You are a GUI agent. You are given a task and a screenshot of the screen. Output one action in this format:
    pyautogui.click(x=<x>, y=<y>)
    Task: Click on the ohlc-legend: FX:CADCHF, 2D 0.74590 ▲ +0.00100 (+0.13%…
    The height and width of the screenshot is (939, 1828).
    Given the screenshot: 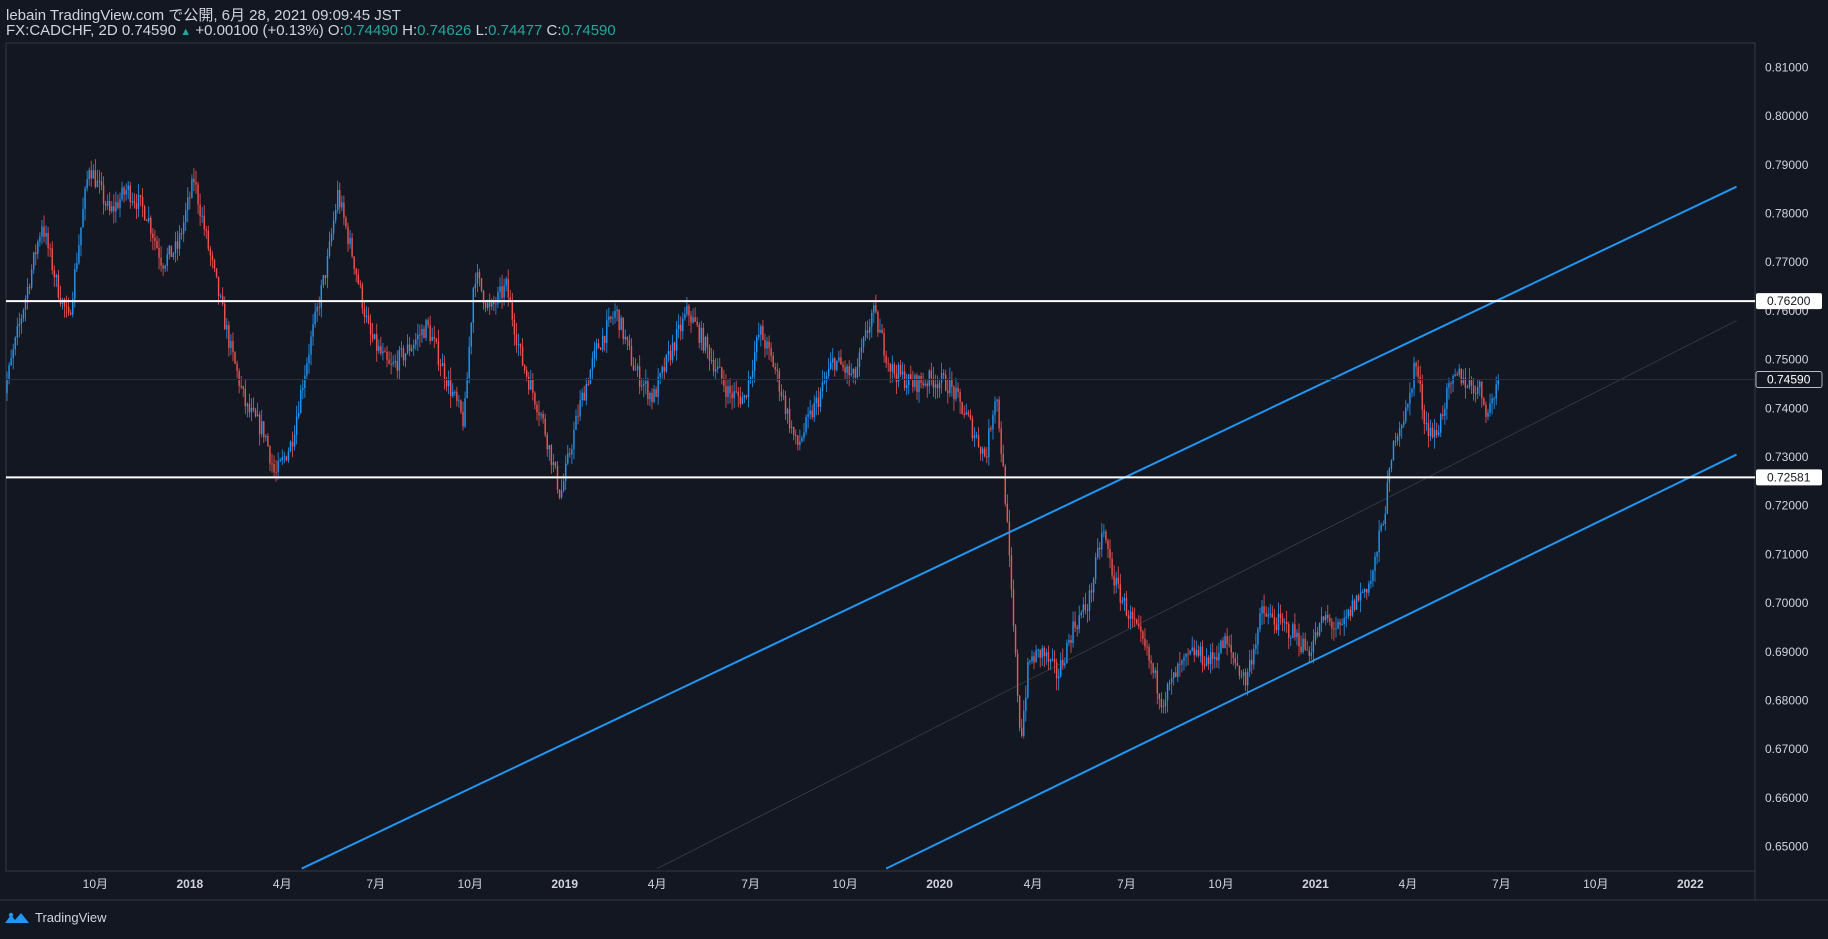 What is the action you would take?
    pyautogui.click(x=311, y=30)
    